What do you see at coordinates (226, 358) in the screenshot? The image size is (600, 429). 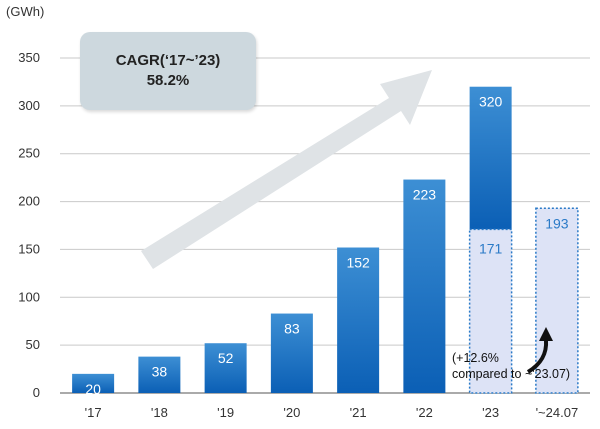 I see `bar-value-label: 52` at bounding box center [226, 358].